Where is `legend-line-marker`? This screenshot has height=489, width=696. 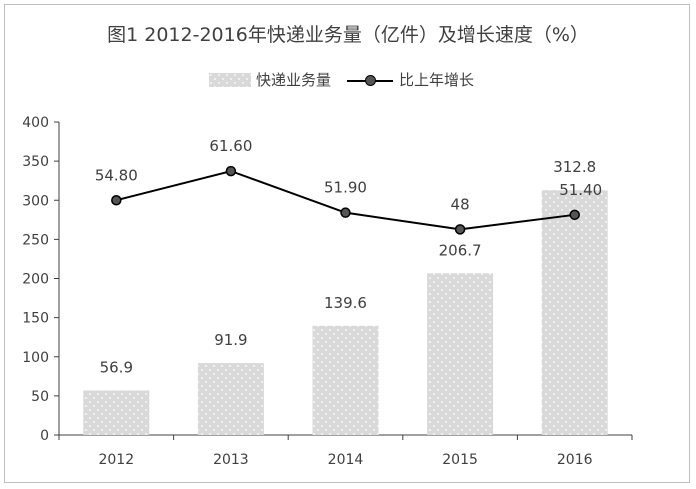 legend-line-marker is located at coordinates (370, 80).